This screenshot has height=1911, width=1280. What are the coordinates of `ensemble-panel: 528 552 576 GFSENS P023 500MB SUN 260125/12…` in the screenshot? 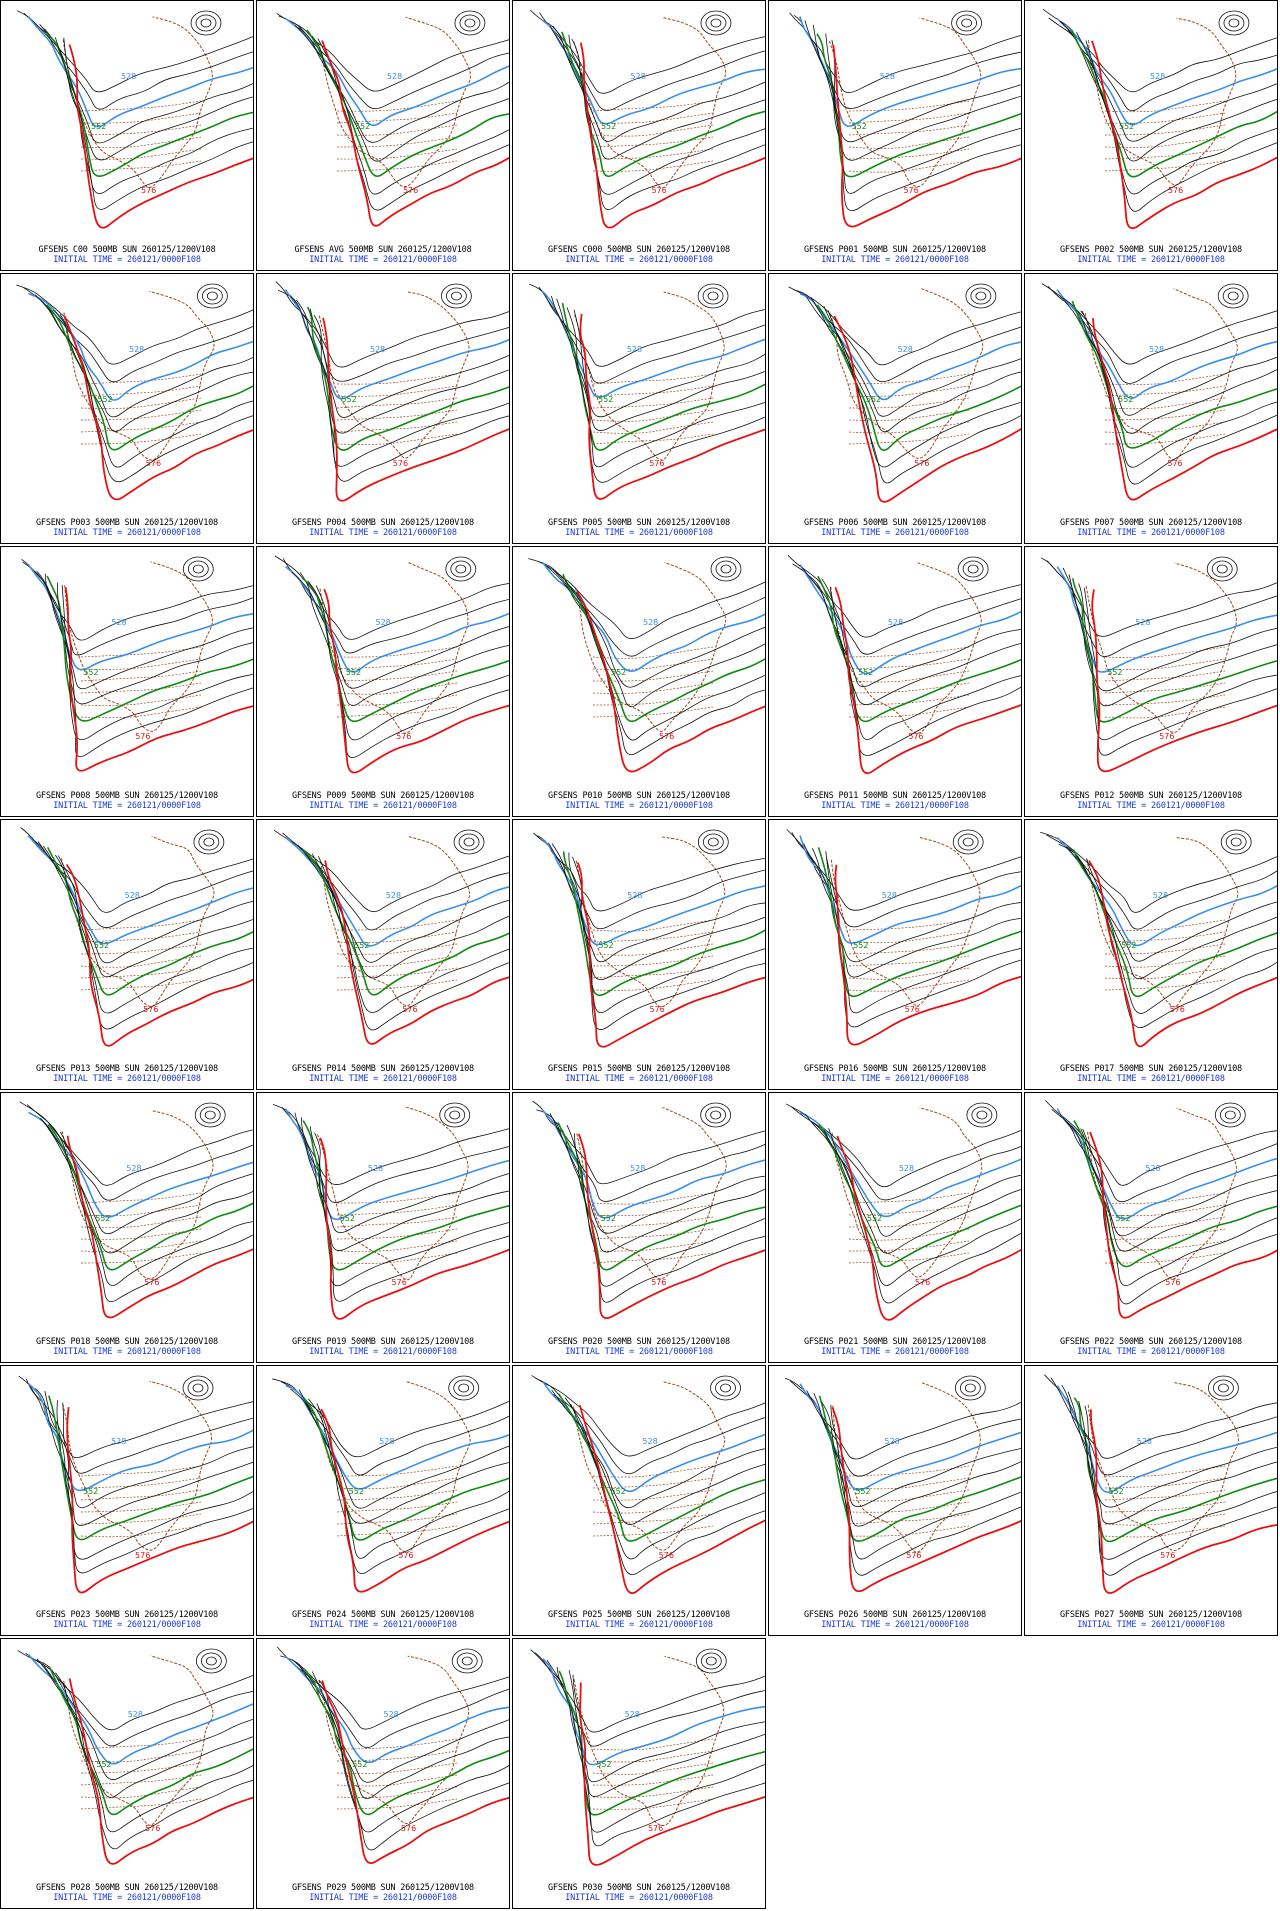 It's located at (127, 1500).